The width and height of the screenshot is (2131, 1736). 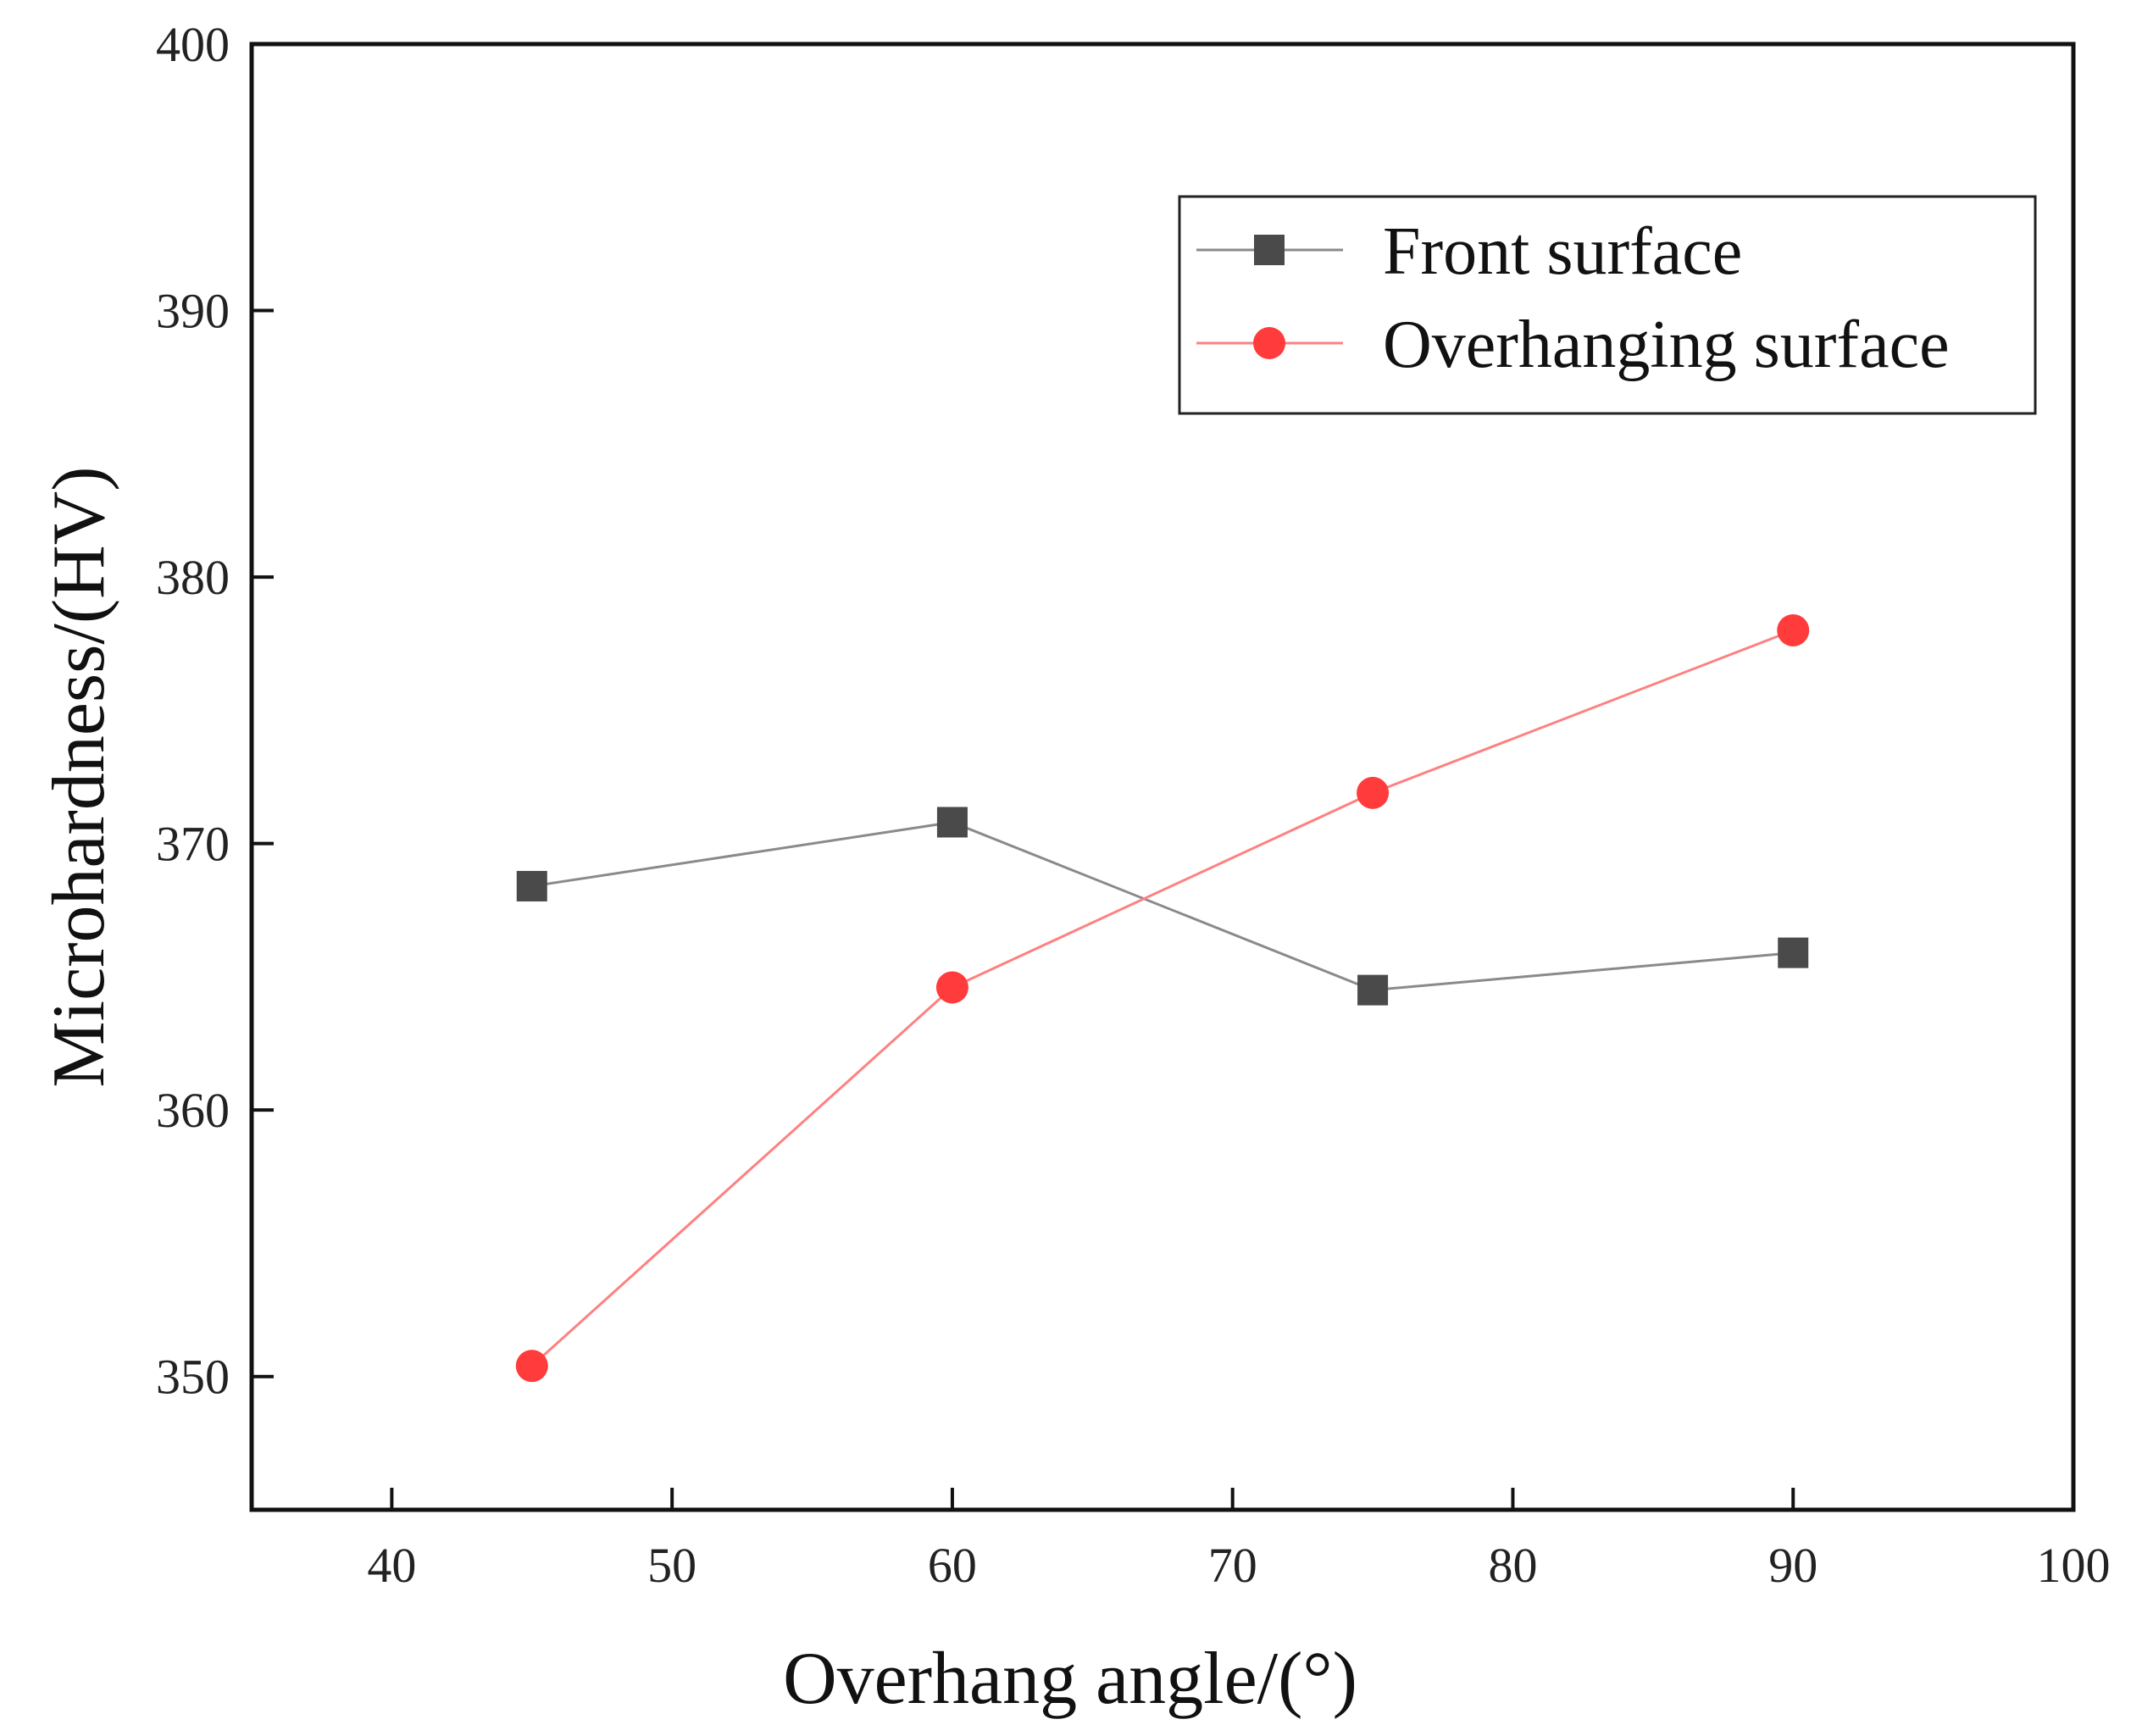 What do you see at coordinates (1070, 1679) in the screenshot?
I see `x-axis-title: Overhang angle/(°)` at bounding box center [1070, 1679].